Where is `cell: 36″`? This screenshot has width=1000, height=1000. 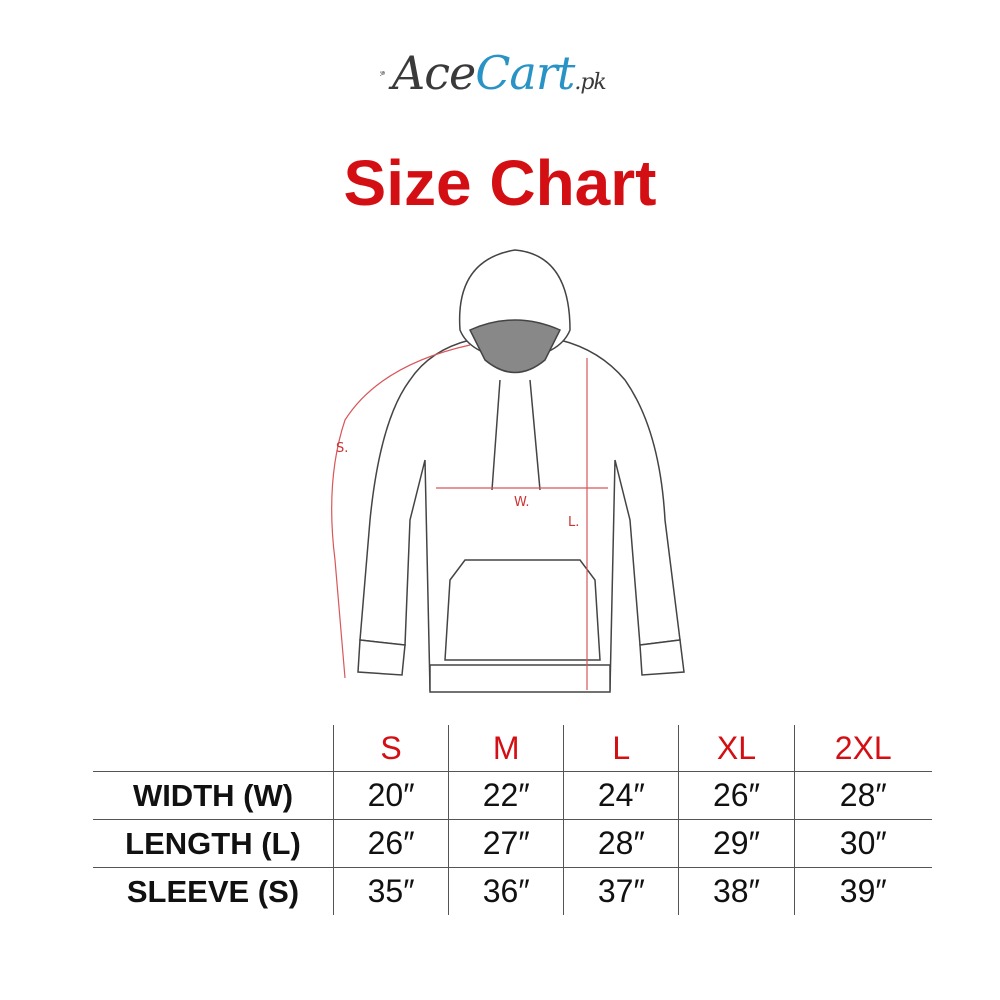 cell: 36″ is located at coordinates (506, 891).